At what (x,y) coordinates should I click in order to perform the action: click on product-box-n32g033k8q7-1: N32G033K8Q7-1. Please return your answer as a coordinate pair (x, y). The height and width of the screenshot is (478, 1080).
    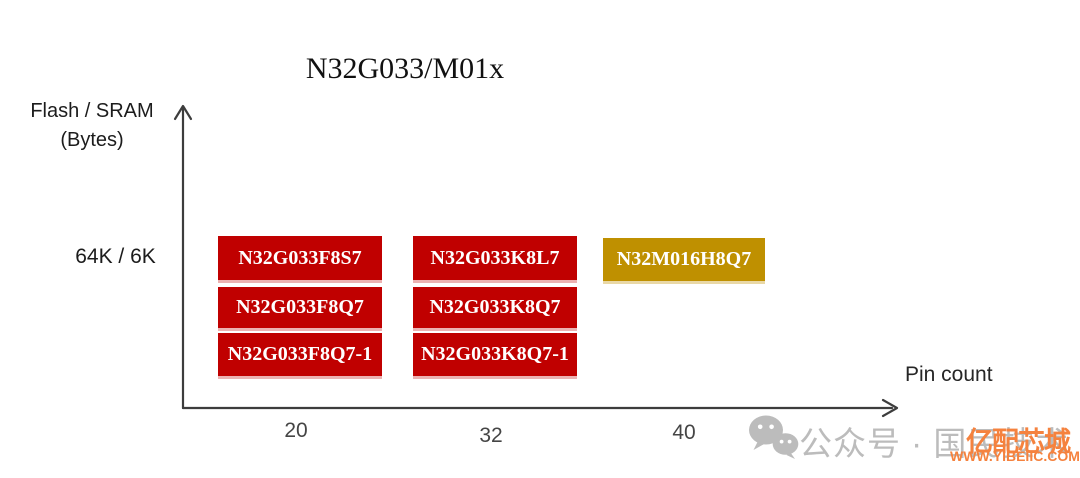
    Looking at the image, I should click on (495, 354).